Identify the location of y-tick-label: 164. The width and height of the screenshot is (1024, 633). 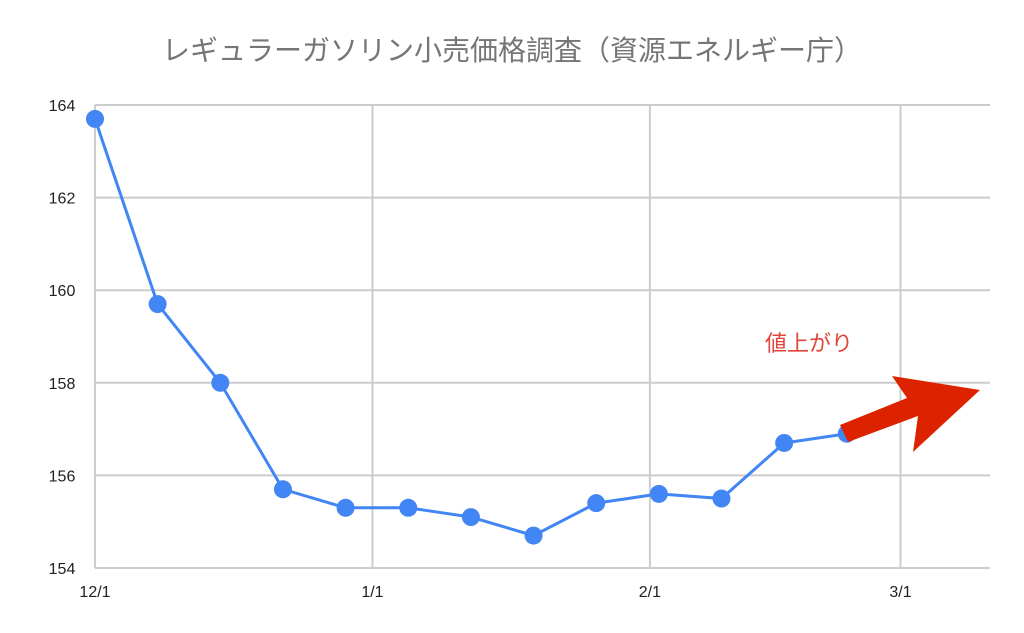
(62, 106).